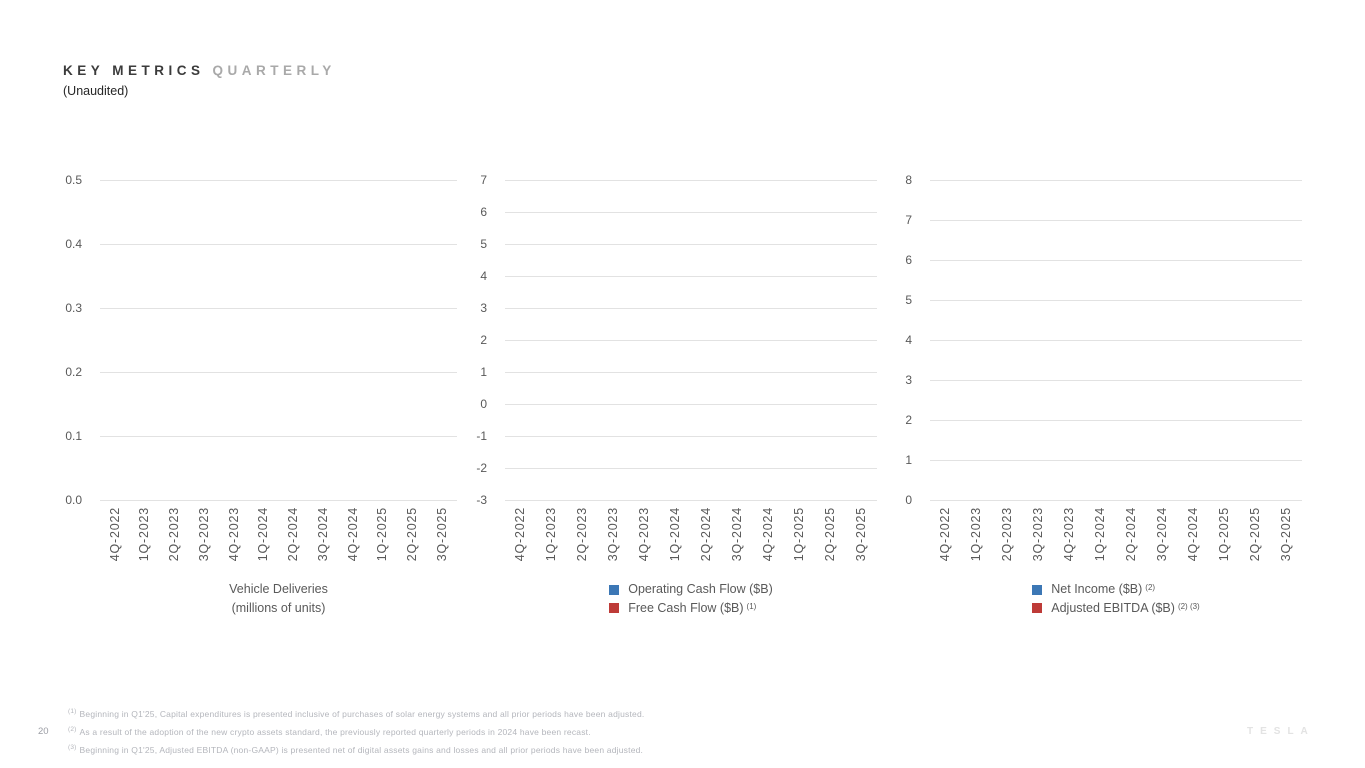 Image resolution: width=1365 pixels, height=768 pixels. Describe the element at coordinates (483, 372) in the screenshot. I see `y-axis-tick-label: 1` at that location.